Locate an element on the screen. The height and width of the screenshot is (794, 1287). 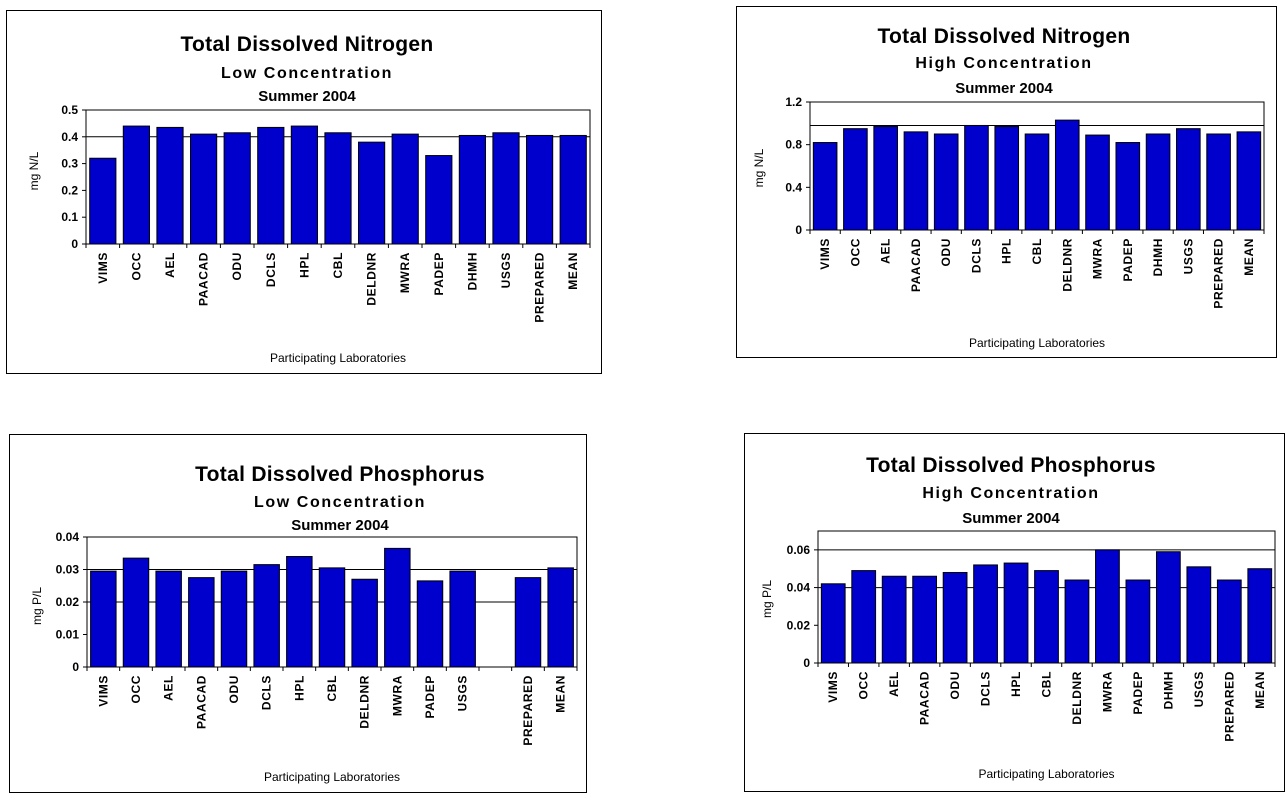
y-tick-label: 0.01 is located at coordinates (68, 635).